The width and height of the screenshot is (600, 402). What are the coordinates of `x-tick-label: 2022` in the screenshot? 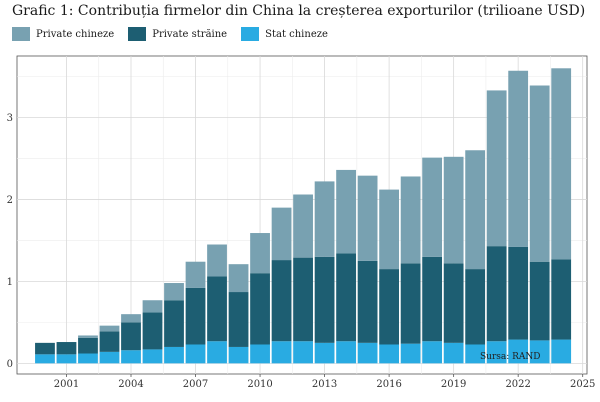 It's located at (517, 384).